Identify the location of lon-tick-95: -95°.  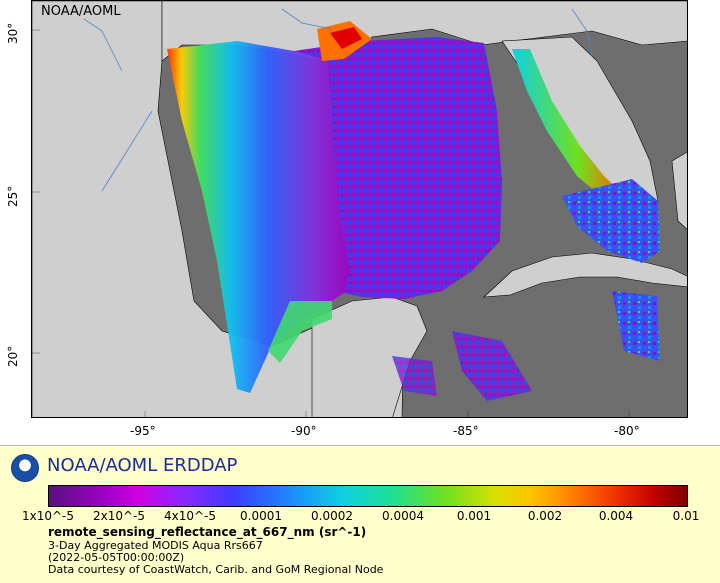
(143, 431).